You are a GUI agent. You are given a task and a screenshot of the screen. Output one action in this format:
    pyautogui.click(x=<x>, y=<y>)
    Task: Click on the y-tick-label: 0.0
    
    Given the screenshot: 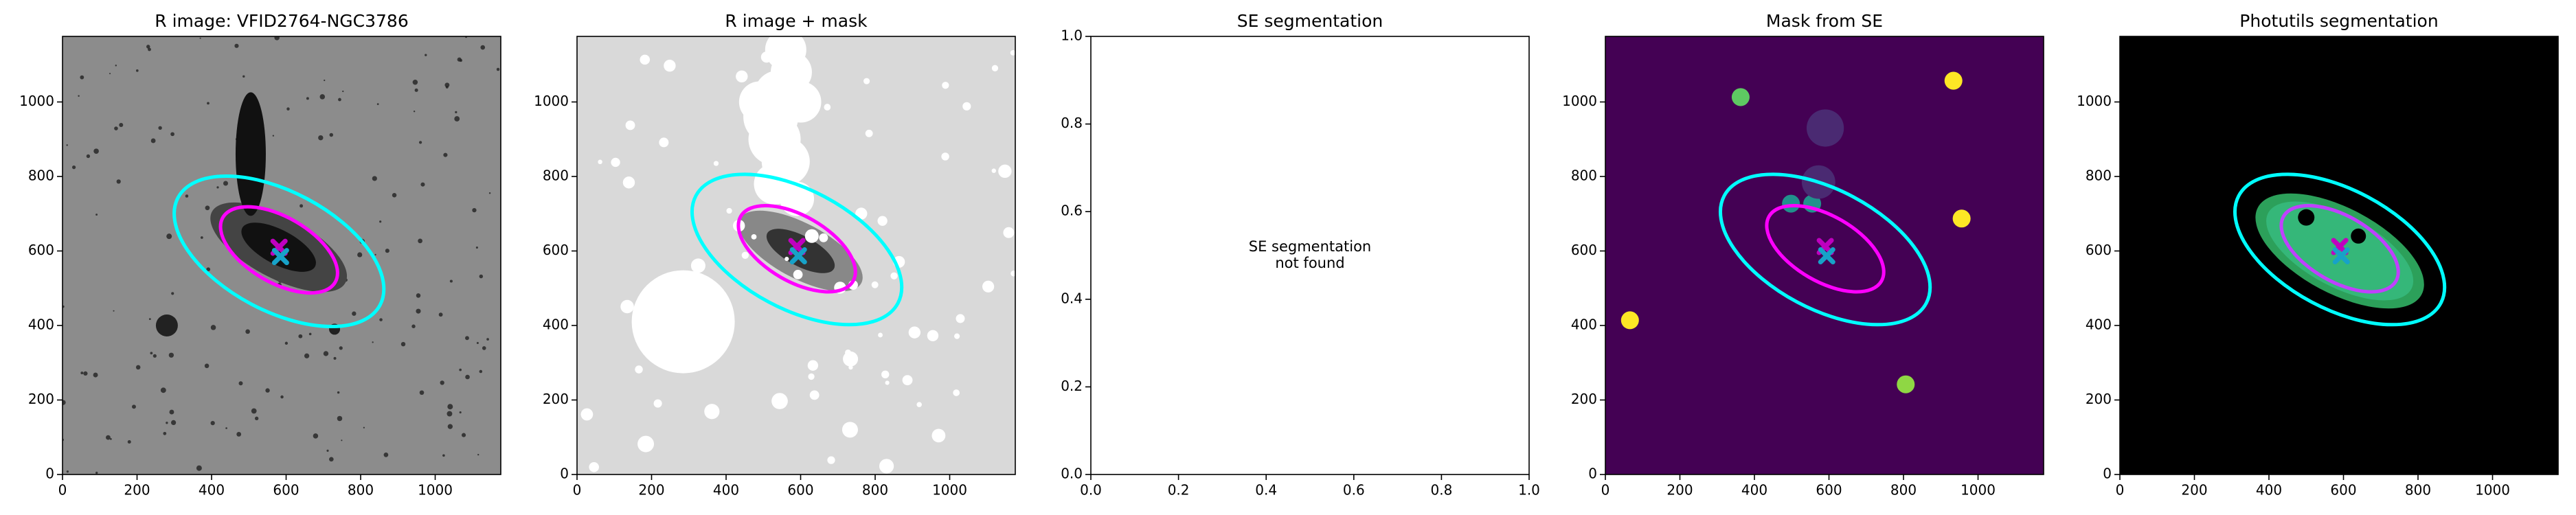 What is the action you would take?
    pyautogui.click(x=1072, y=474)
    